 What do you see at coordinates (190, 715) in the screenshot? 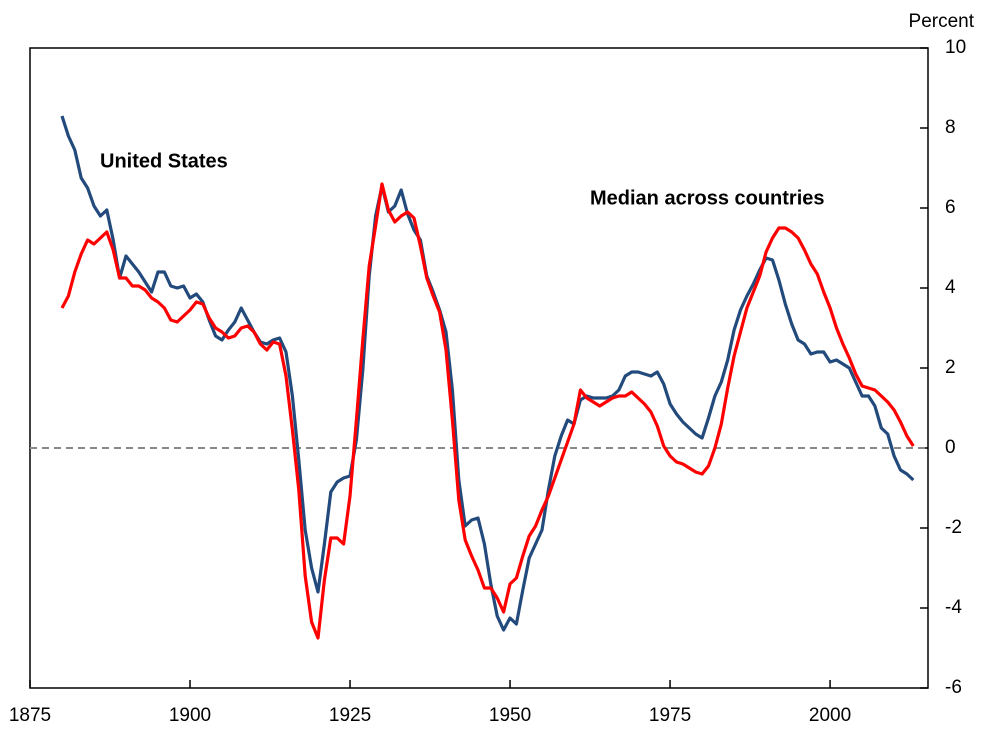
I see `x-tick-label: 1900` at bounding box center [190, 715].